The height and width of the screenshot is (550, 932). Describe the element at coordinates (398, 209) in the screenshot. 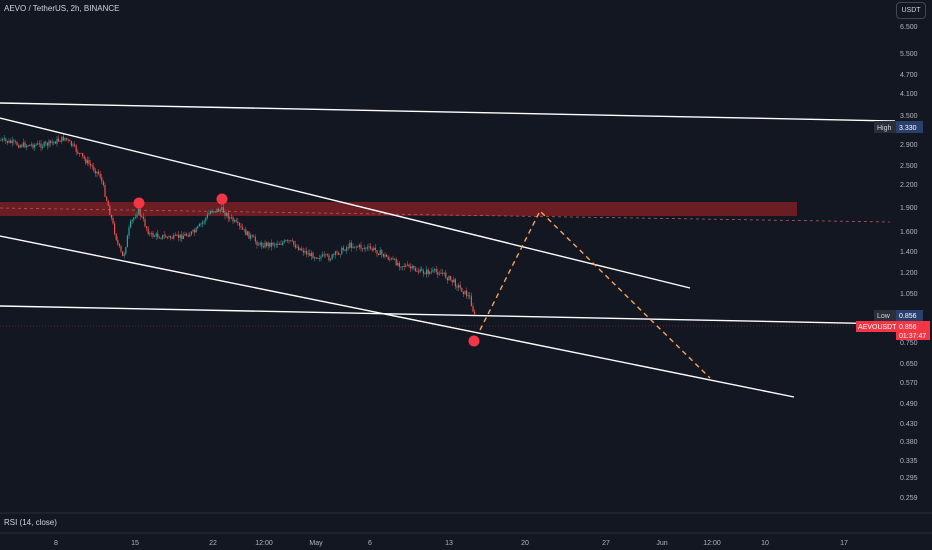

I see `resistance-zone` at that location.